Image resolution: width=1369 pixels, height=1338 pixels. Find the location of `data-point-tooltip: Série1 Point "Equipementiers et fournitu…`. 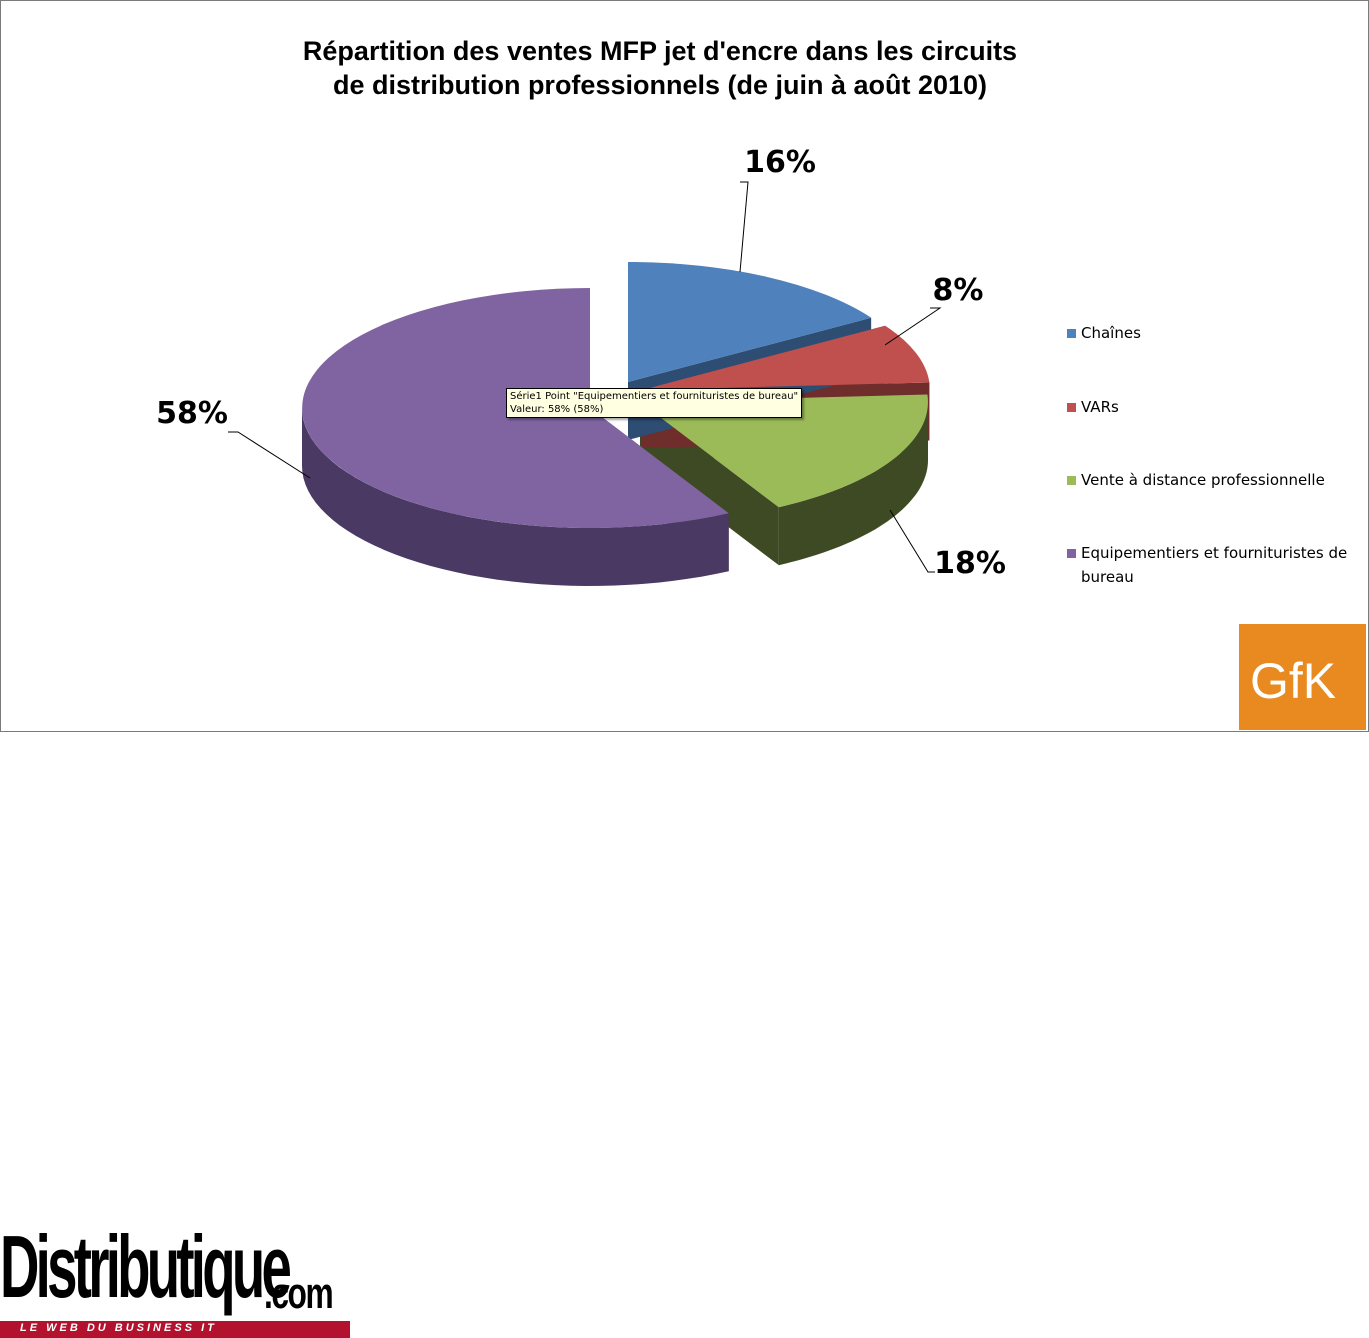

data-point-tooltip: Série1 Point "Equipementiers et fournitu… is located at coordinates (654, 403).